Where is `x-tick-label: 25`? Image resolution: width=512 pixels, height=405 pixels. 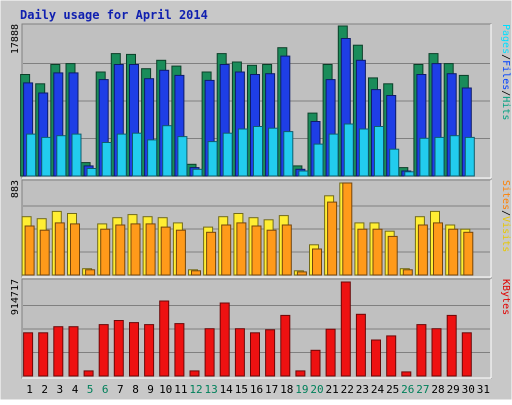
x-tick-label: 25 is located at coordinates (392, 389).